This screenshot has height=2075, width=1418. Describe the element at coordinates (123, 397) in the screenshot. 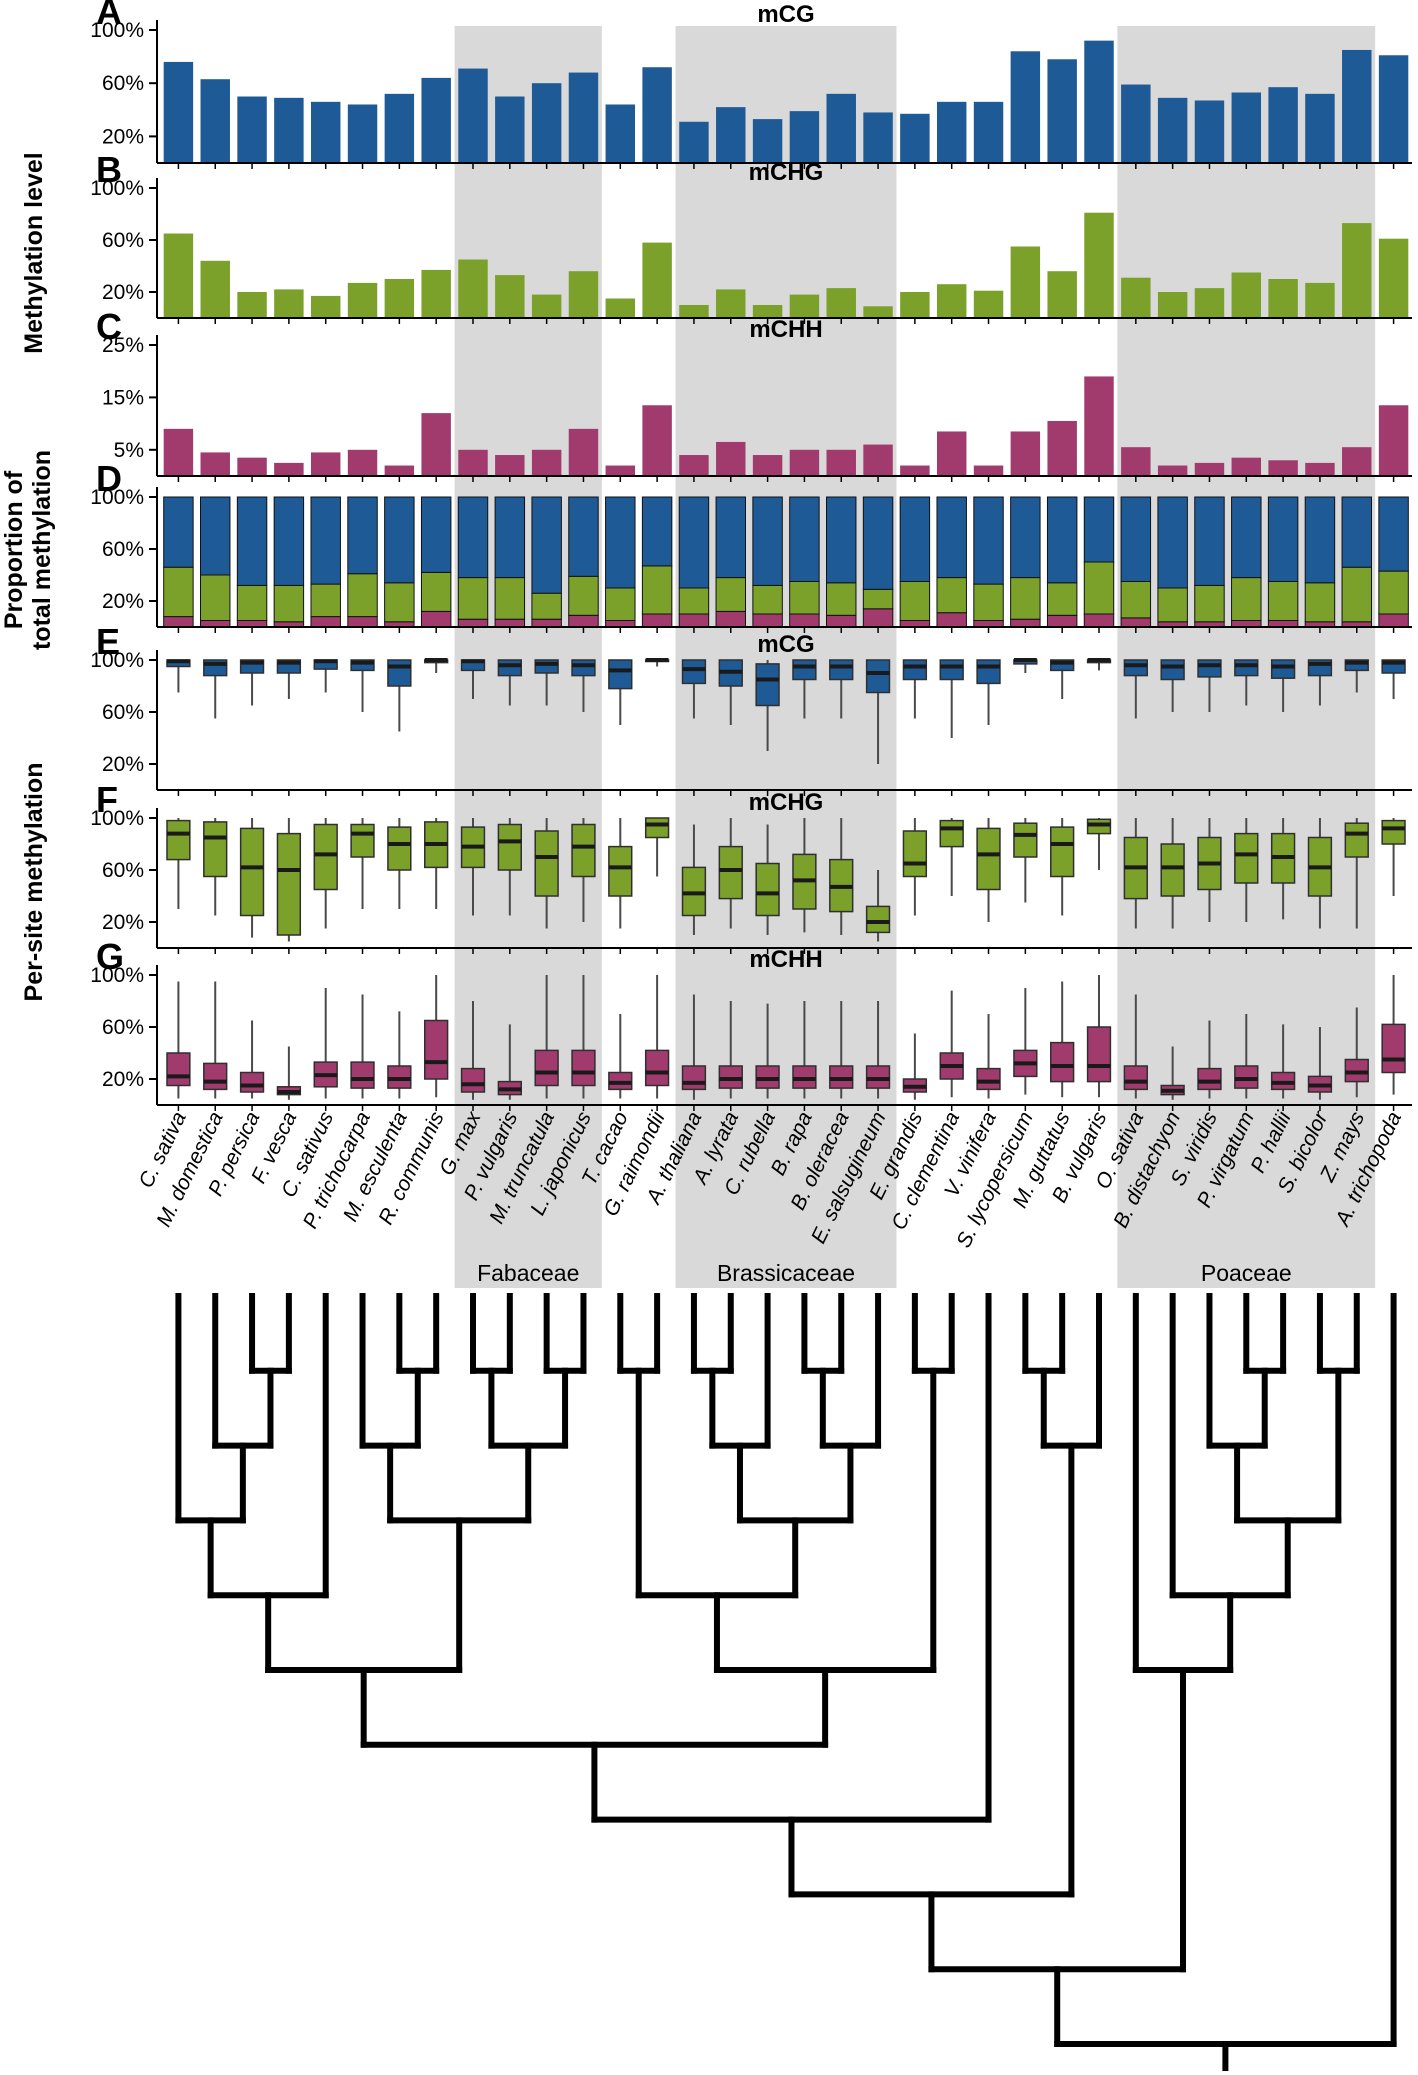

I see `y-tick-label: 15%` at that location.